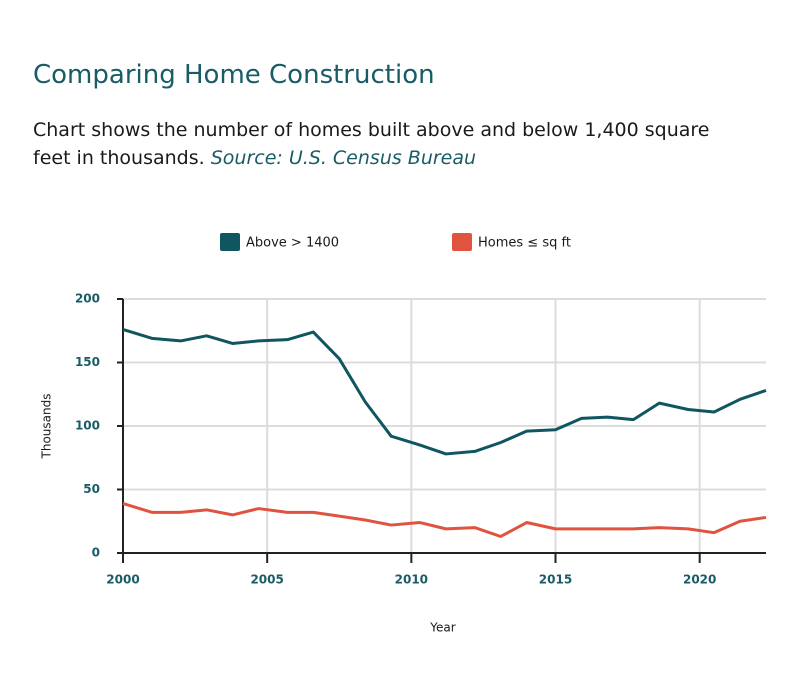  I want to click on x-axis-label: Year, so click(442, 628).